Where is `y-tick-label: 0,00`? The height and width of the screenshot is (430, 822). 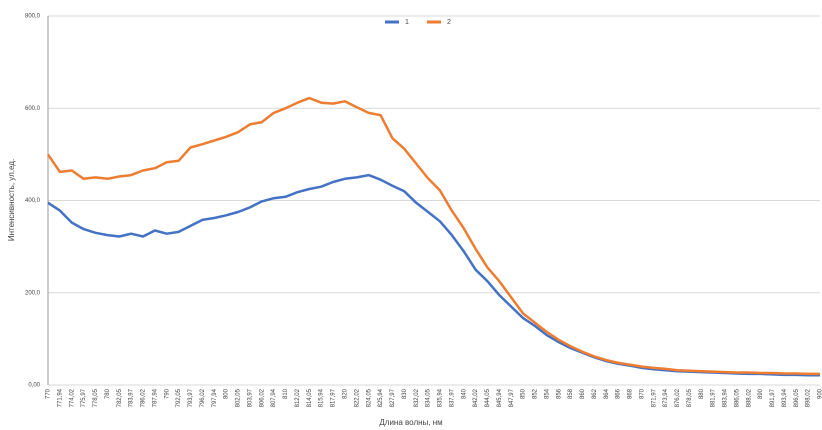
y-tick-label: 0,00 is located at coordinates (34, 386).